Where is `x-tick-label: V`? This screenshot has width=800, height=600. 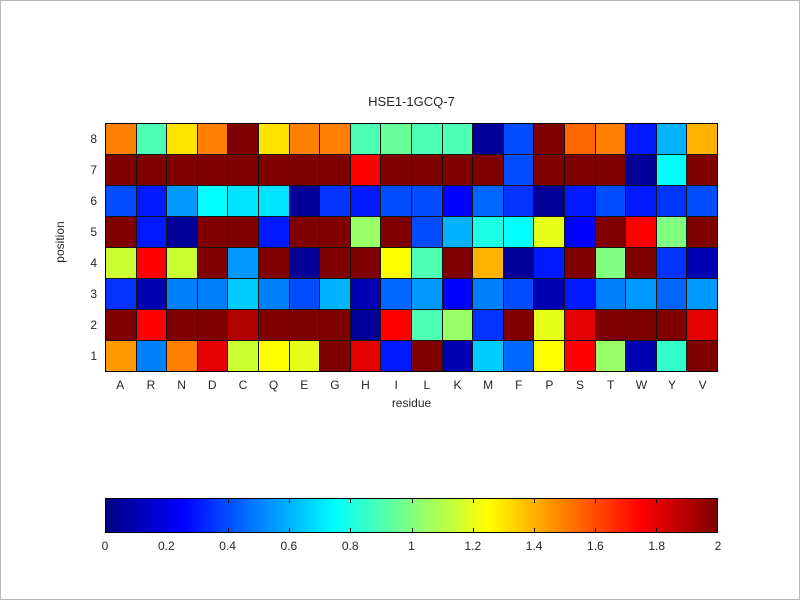
x-tick-label: V is located at coordinates (702, 385).